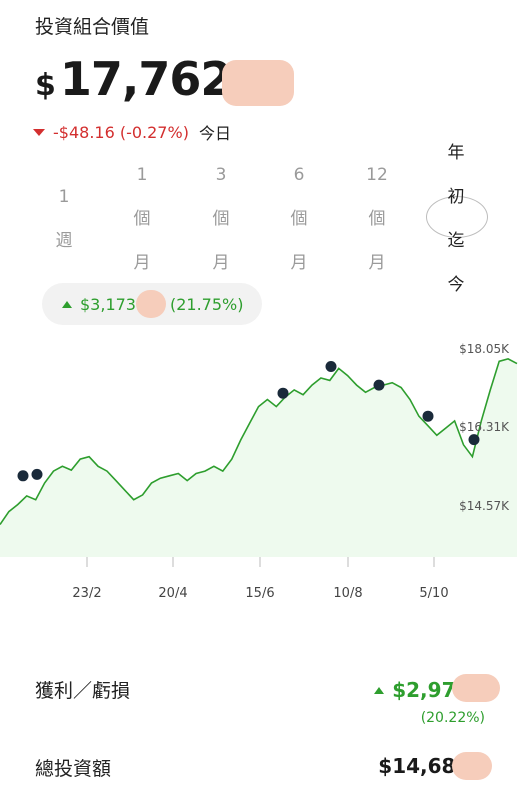 This screenshot has height=799, width=519. What do you see at coordinates (456, 241) in the screenshot?
I see `period-label: 迄` at bounding box center [456, 241].